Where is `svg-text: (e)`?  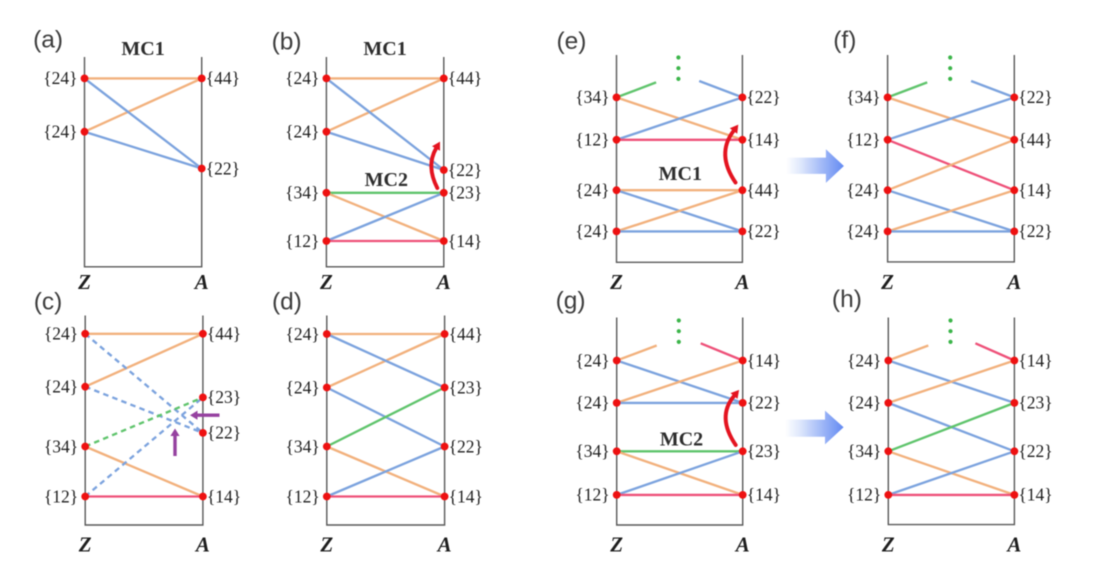 svg-text: (e) is located at coordinates (572, 41).